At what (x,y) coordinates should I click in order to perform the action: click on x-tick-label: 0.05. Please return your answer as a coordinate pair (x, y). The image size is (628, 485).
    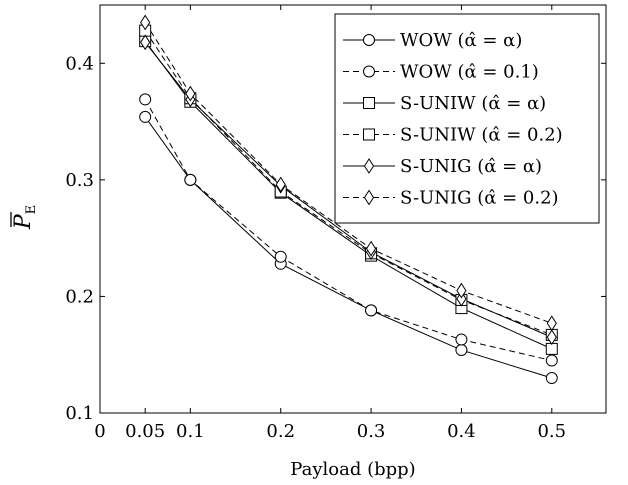
    Looking at the image, I should click on (145, 431).